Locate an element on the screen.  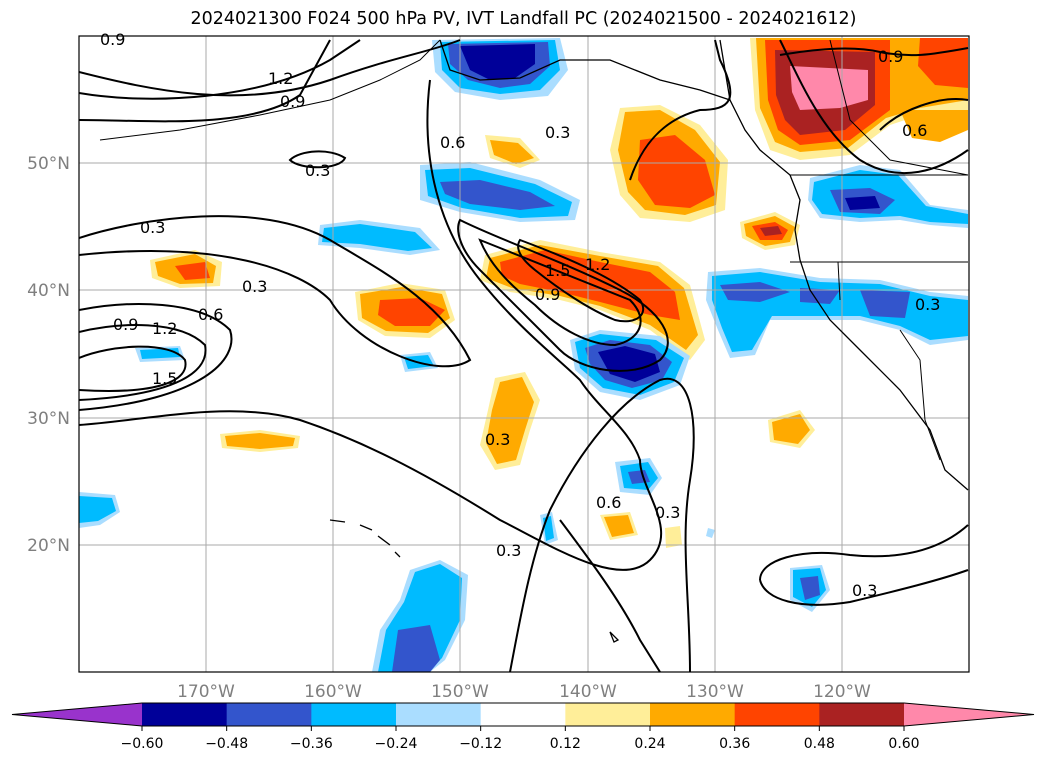
lon-label: 120°W is located at coordinates (842, 692).